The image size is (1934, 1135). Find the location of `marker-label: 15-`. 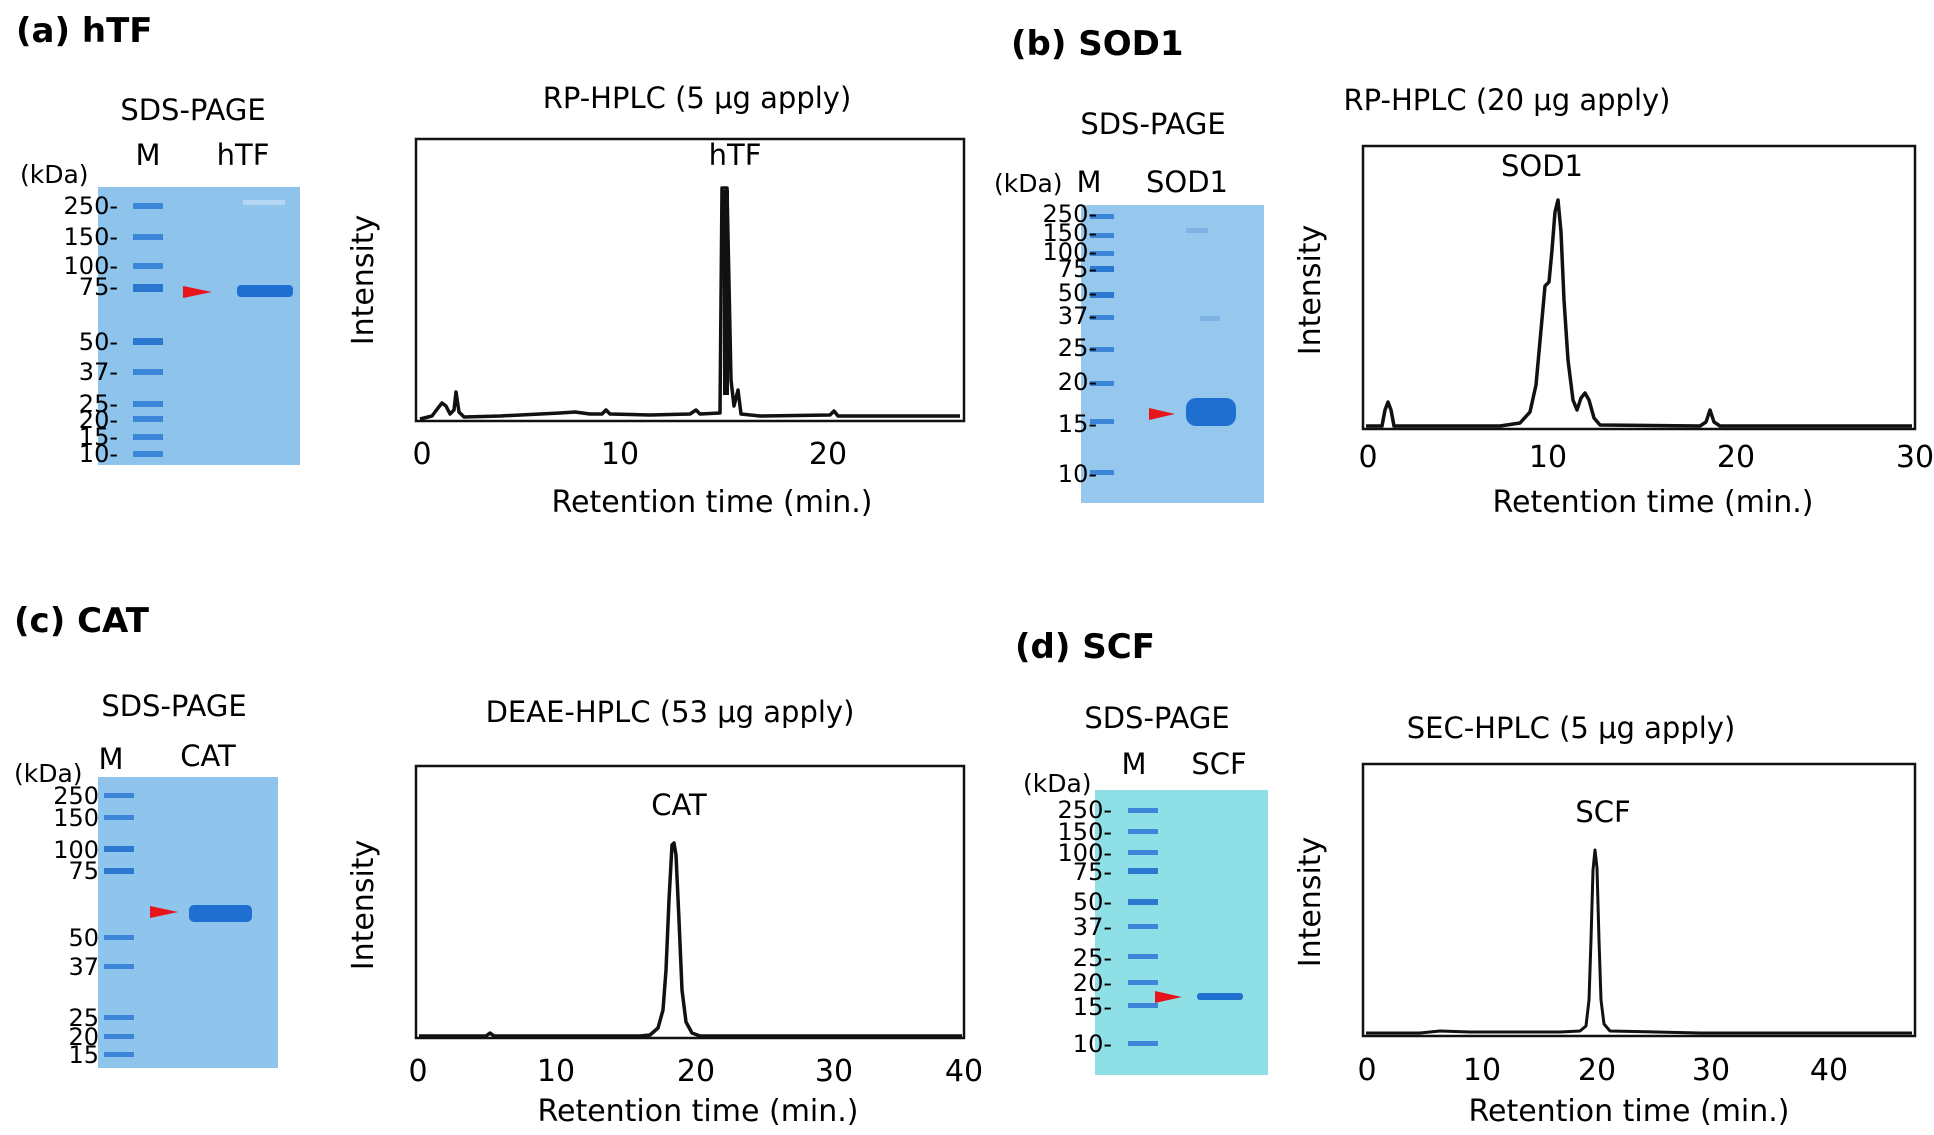

marker-label: 15- is located at coordinates (1092, 1007).